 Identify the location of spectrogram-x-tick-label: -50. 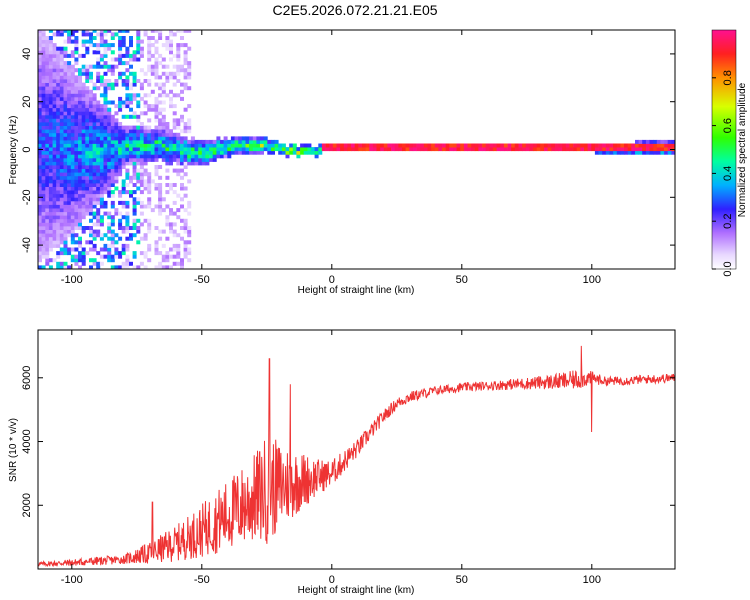
(202, 280).